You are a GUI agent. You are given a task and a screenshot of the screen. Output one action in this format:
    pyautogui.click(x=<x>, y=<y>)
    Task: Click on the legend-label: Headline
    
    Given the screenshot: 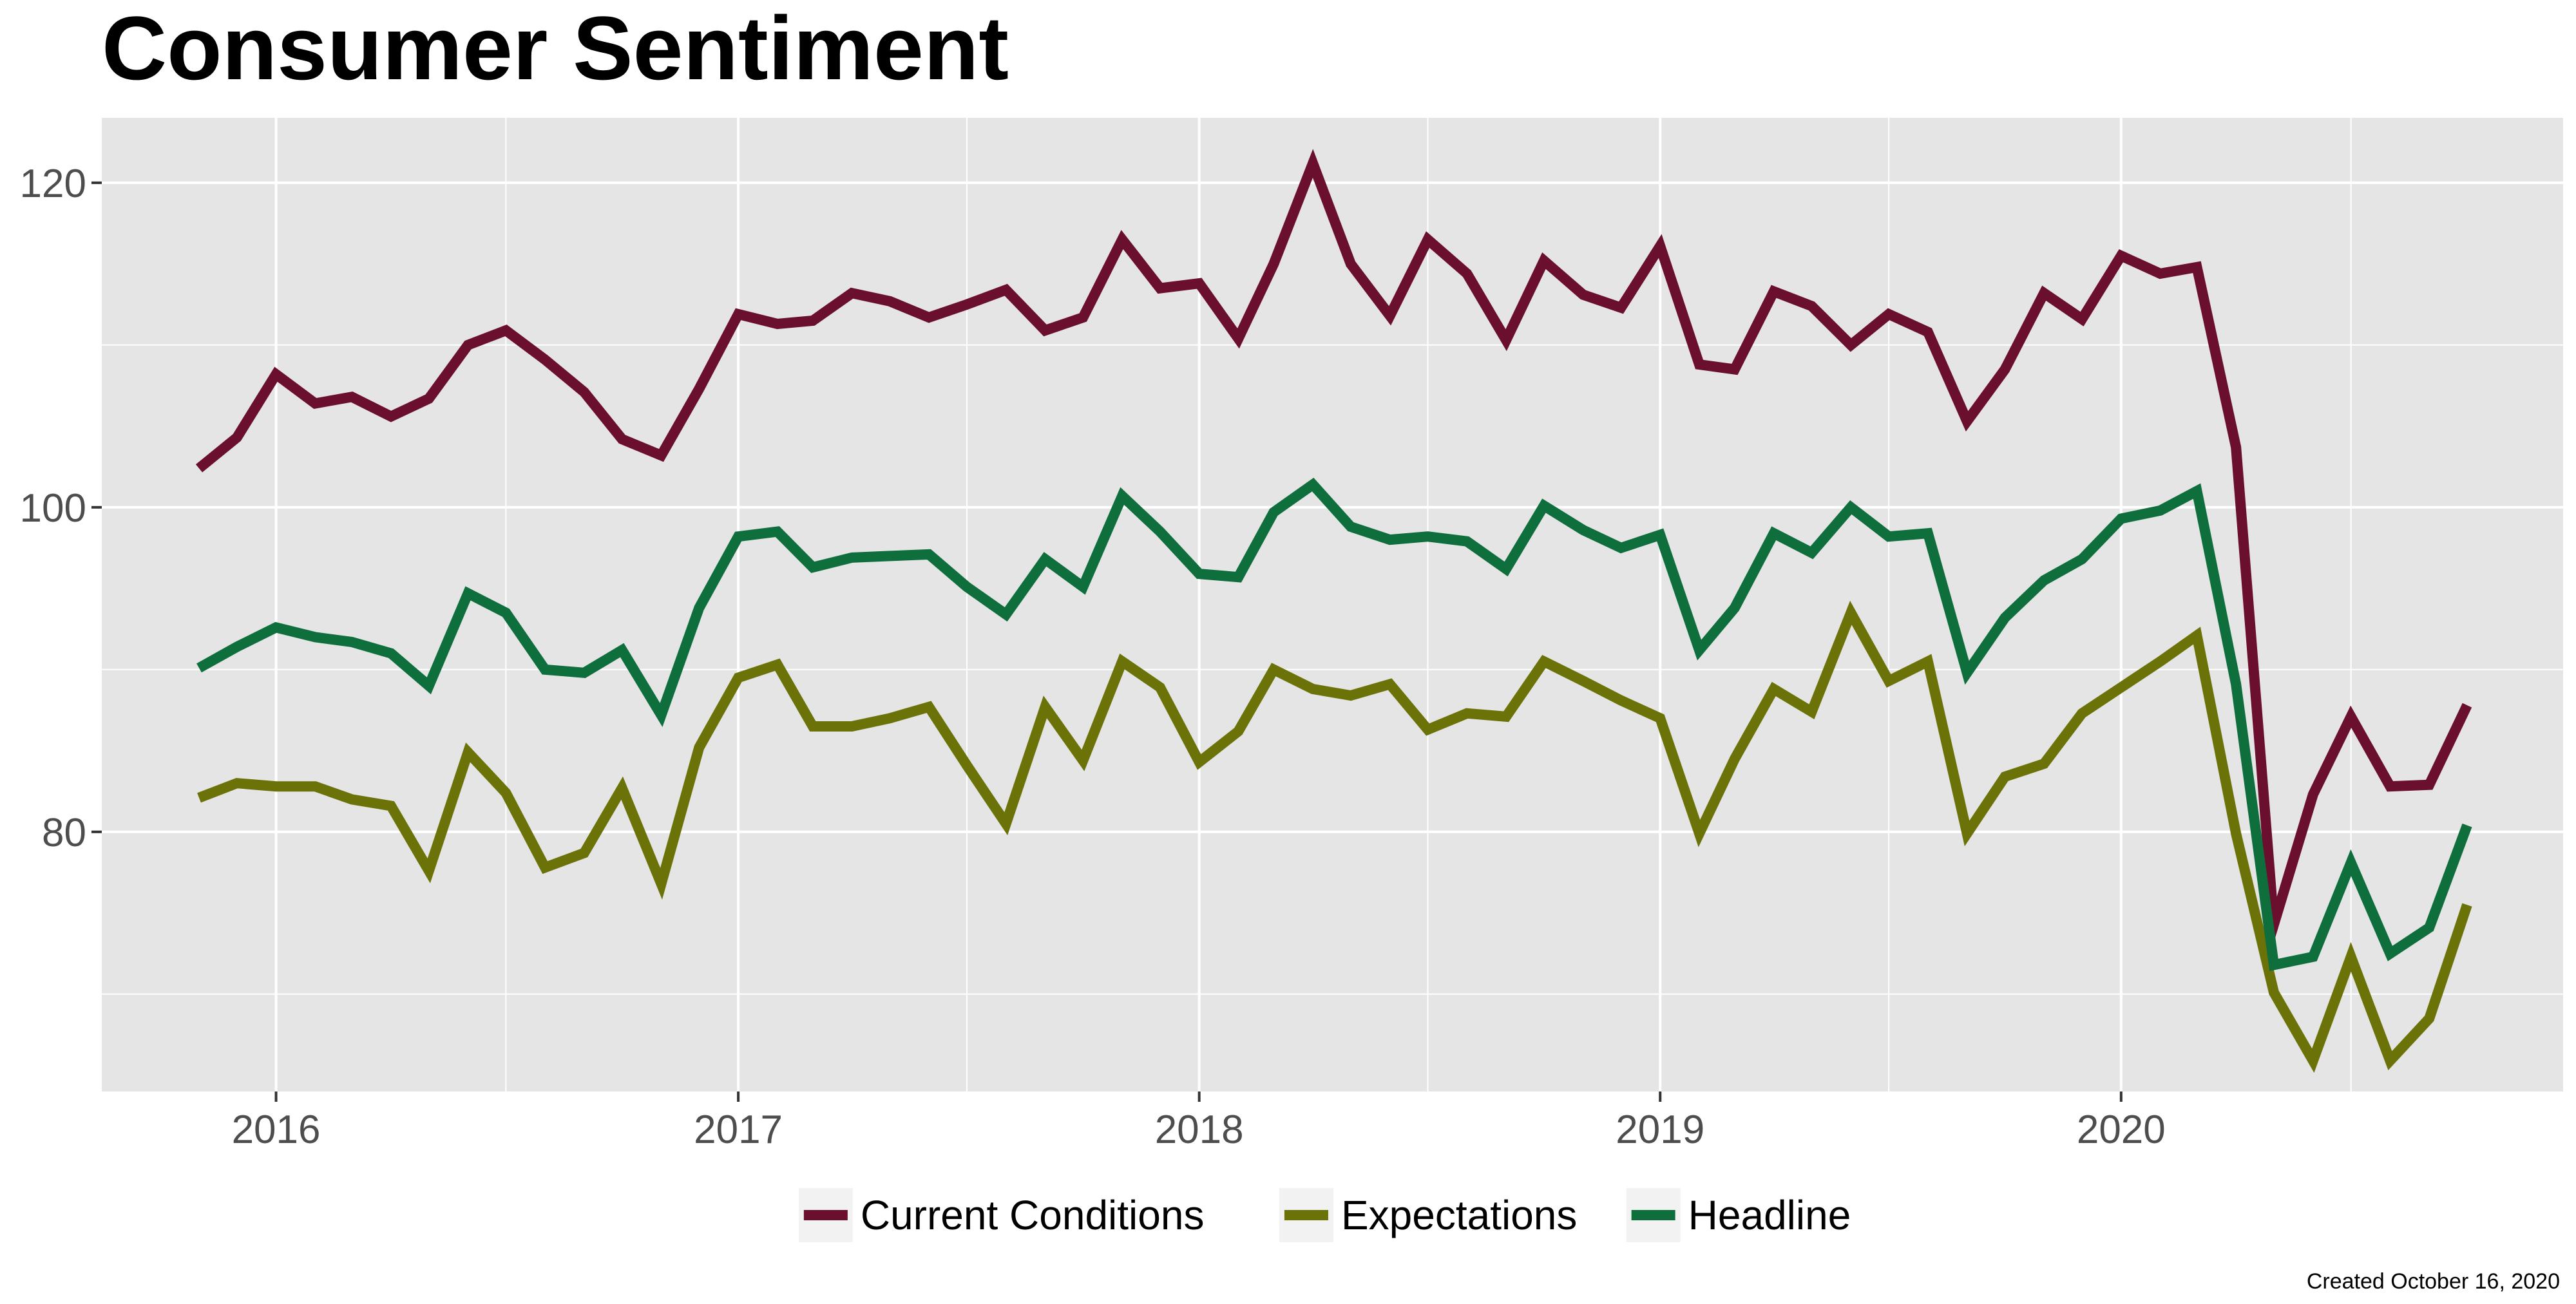 What is the action you would take?
    pyautogui.click(x=1769, y=1215)
    